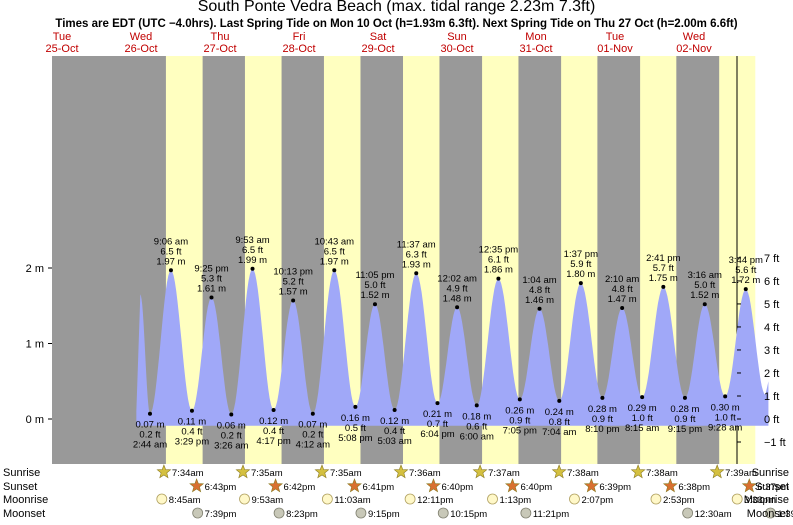  Describe the element at coordinates (149, 425) in the screenshot. I see `tide-m-label: 0.07 m` at that location.